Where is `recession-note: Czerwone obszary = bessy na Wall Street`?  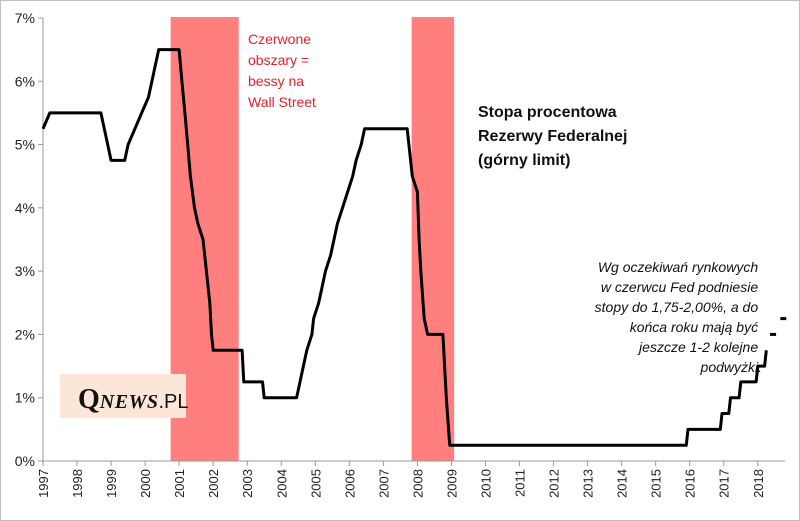 recession-note: Czerwone obszary = bessy na Wall Street is located at coordinates (282, 70).